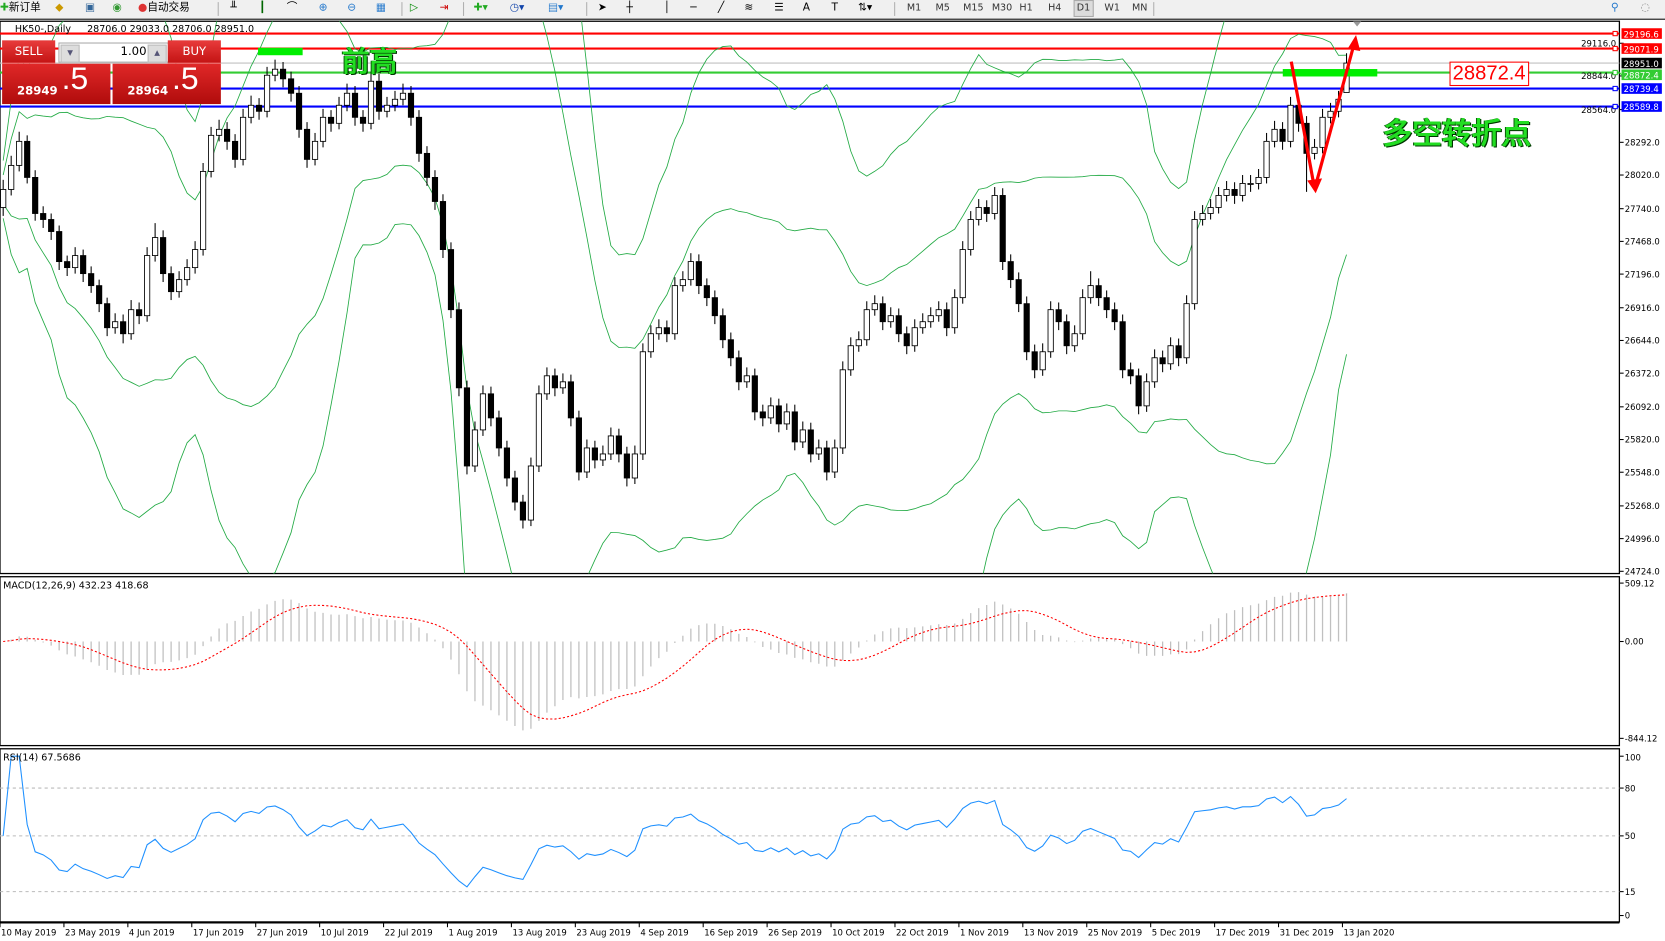 This screenshot has width=1665, height=941. I want to click on bar-chart-icon: ╨, so click(233, 8).